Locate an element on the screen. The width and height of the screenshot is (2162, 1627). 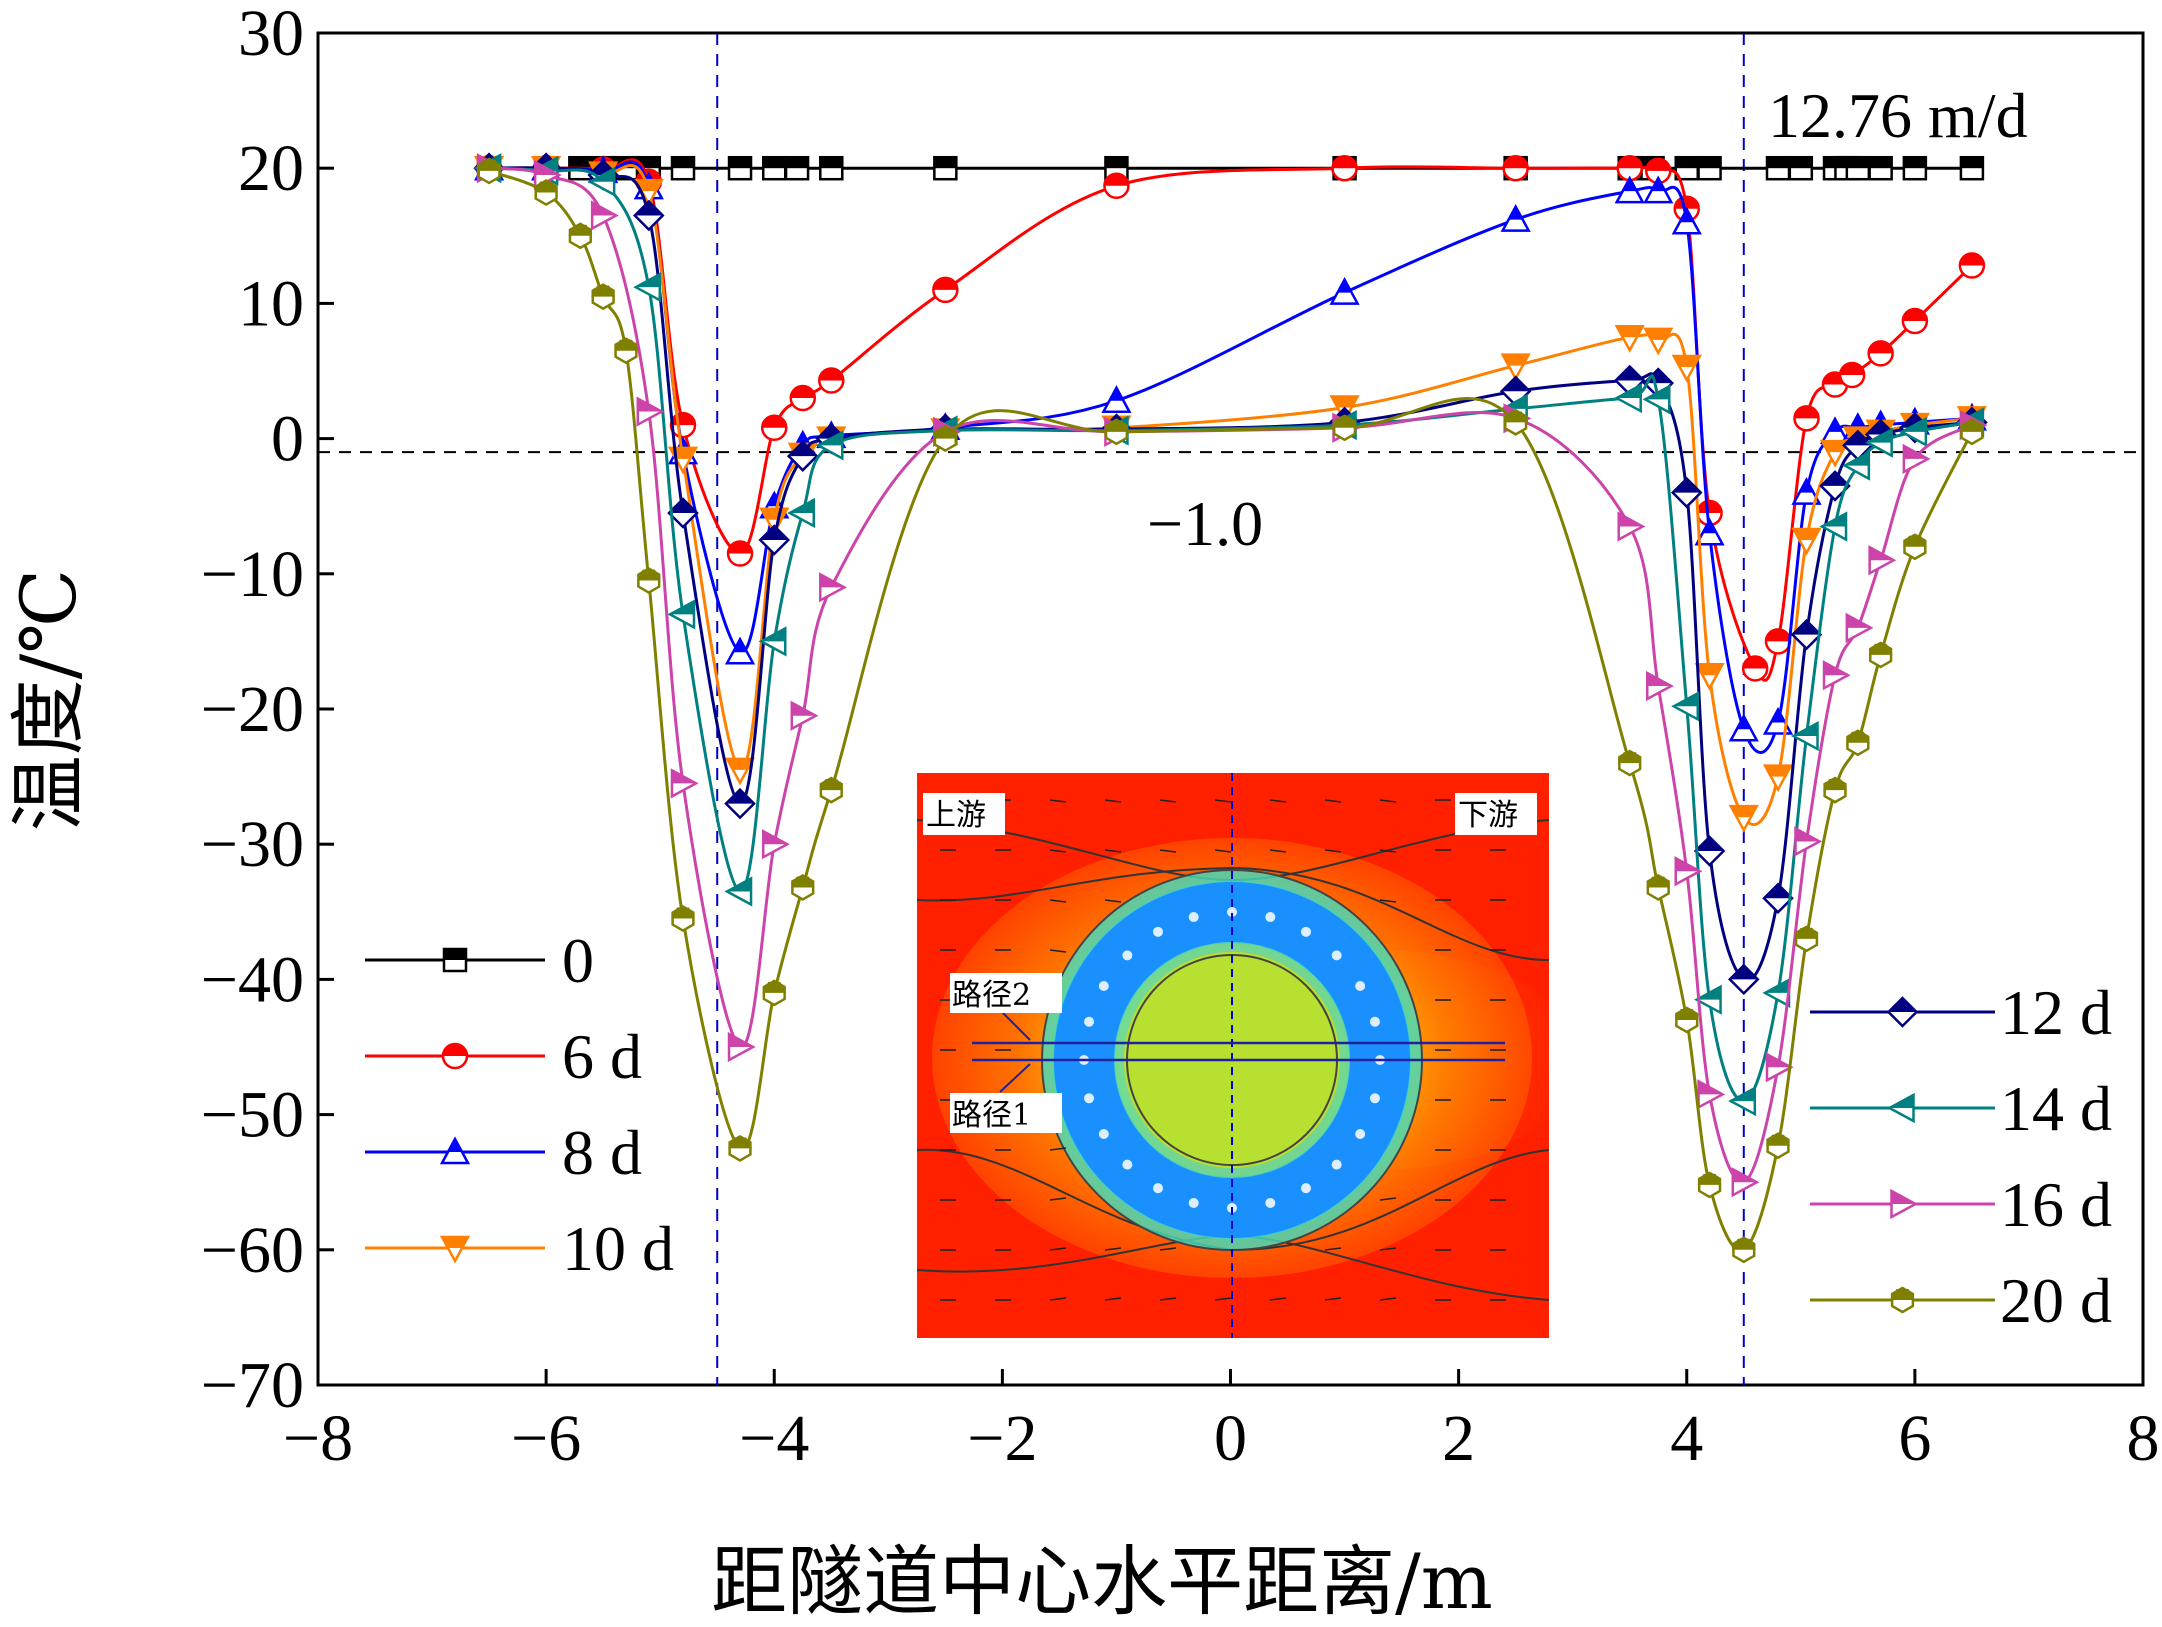
y-tick-label: 30 is located at coordinates (271, 35).